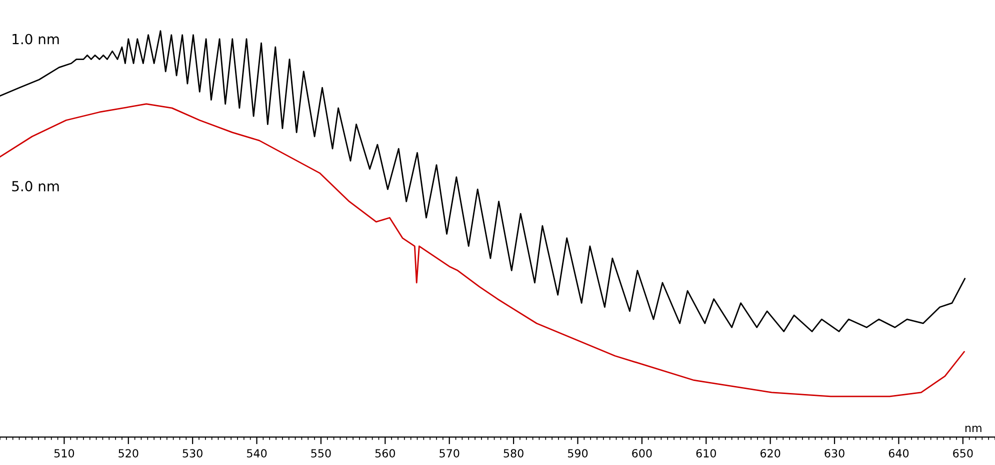 The height and width of the screenshot is (465, 995). I want to click on x-tick-label: 610, so click(706, 453).